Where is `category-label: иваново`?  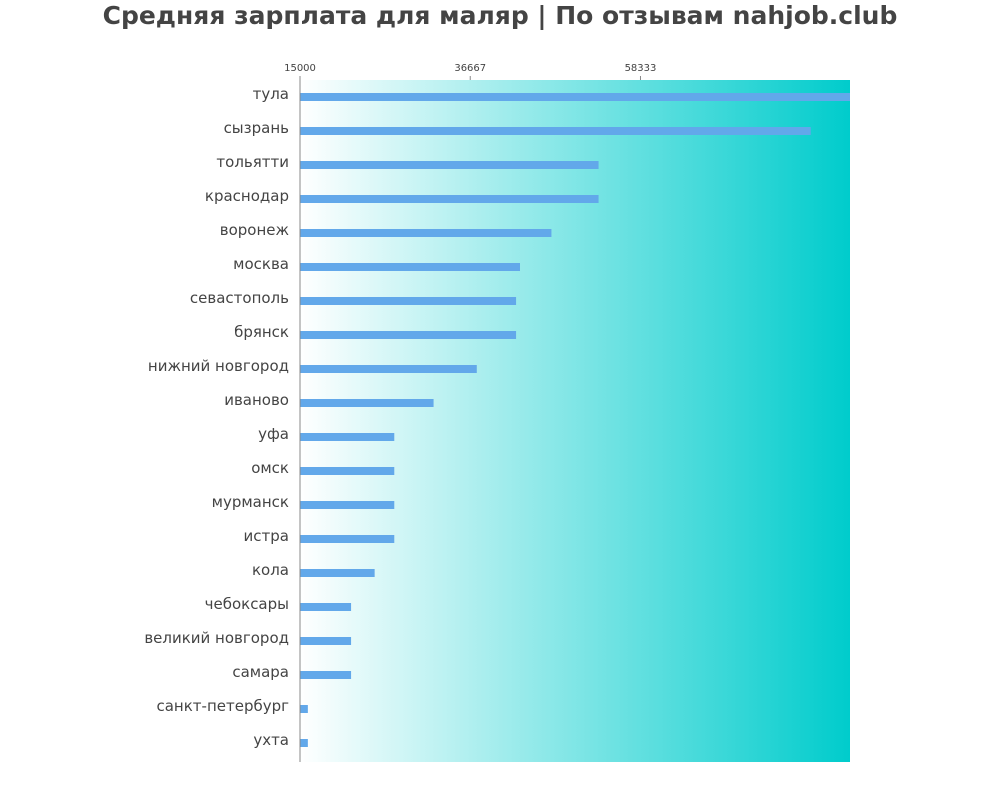 category-label: иваново is located at coordinates (256, 400).